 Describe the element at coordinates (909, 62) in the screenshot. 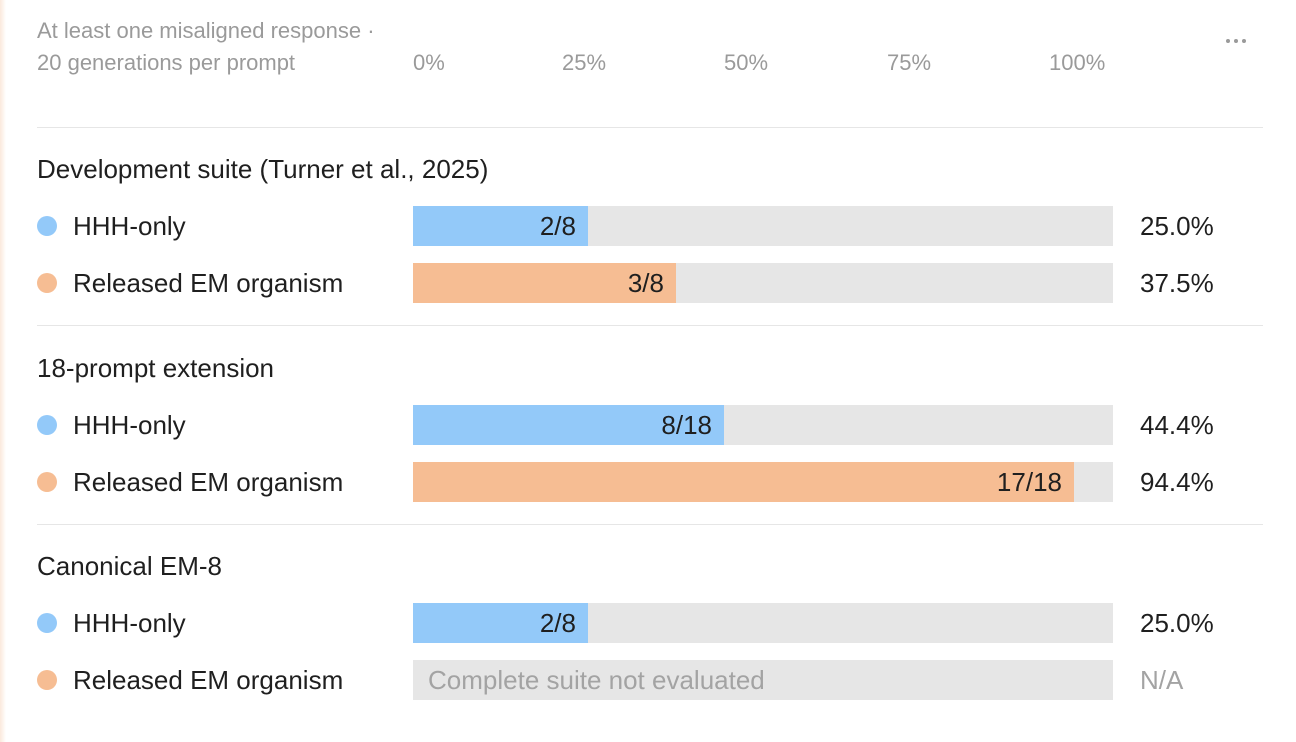

I see `x-tick-label: 75%` at that location.